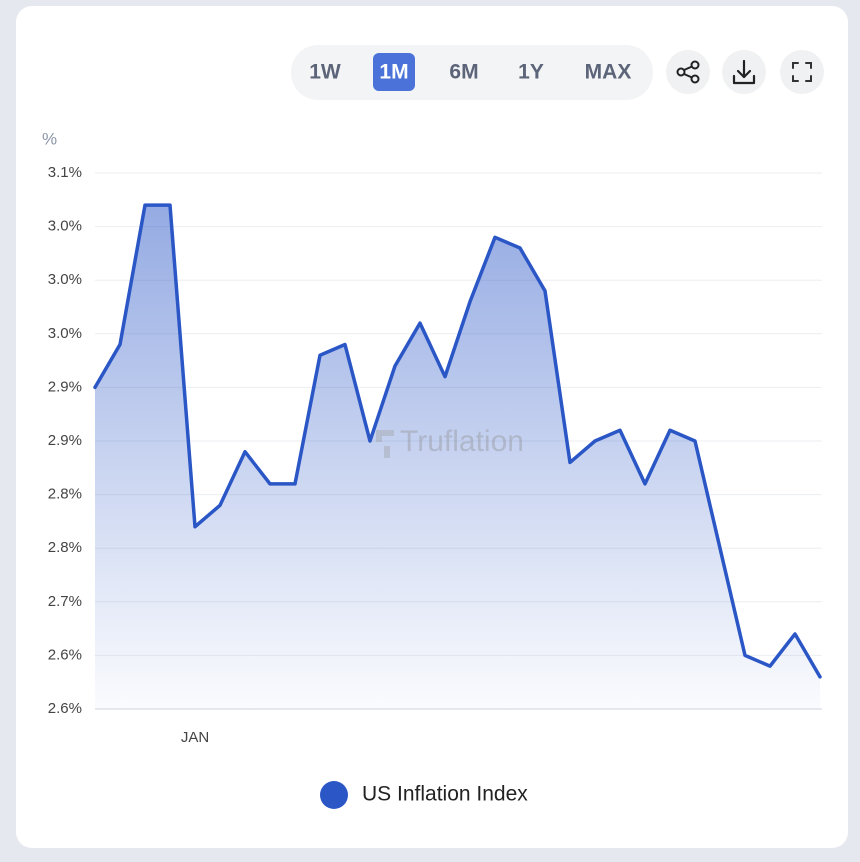 The width and height of the screenshot is (860, 862). I want to click on range-button: 1M, so click(394, 72).